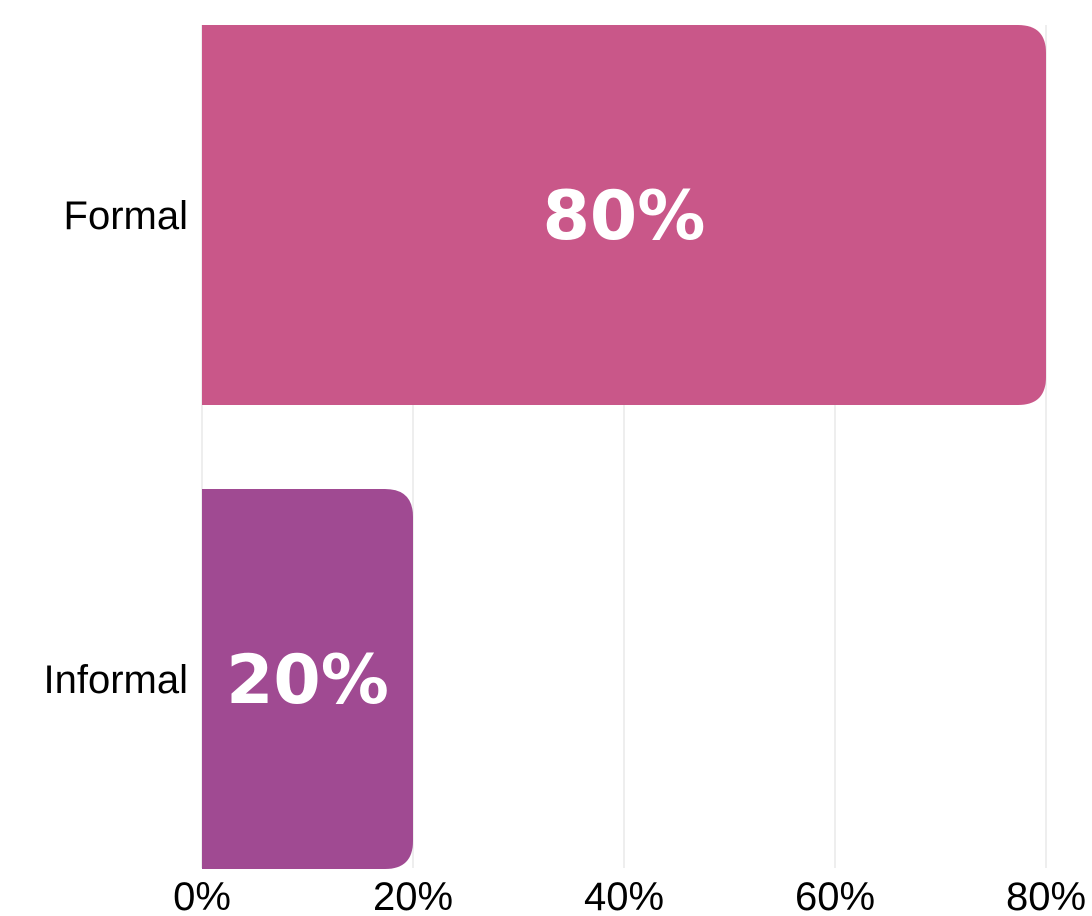 This screenshot has height=916, width=1092. I want to click on category-label-informal: Informal, so click(116, 680).